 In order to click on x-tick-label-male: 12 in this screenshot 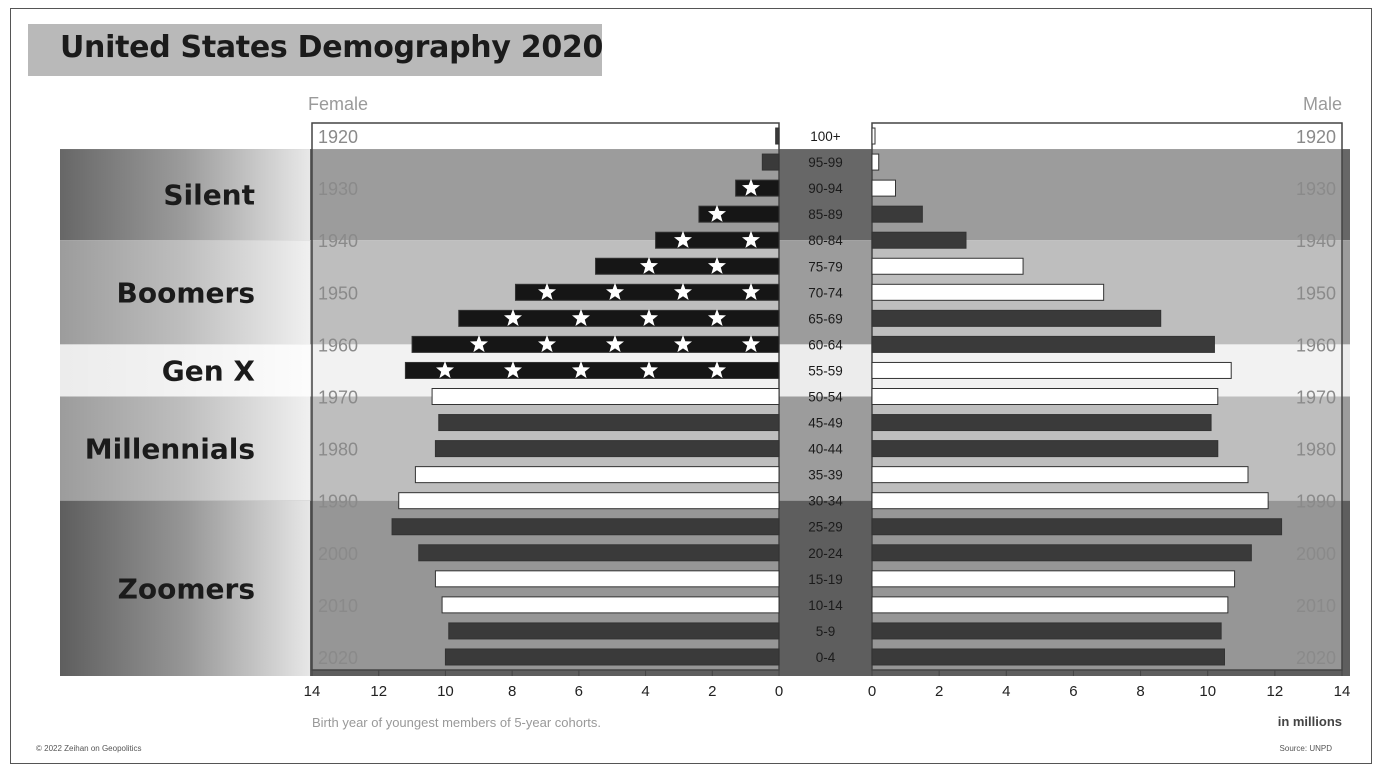, I will do `click(1275, 691)`.